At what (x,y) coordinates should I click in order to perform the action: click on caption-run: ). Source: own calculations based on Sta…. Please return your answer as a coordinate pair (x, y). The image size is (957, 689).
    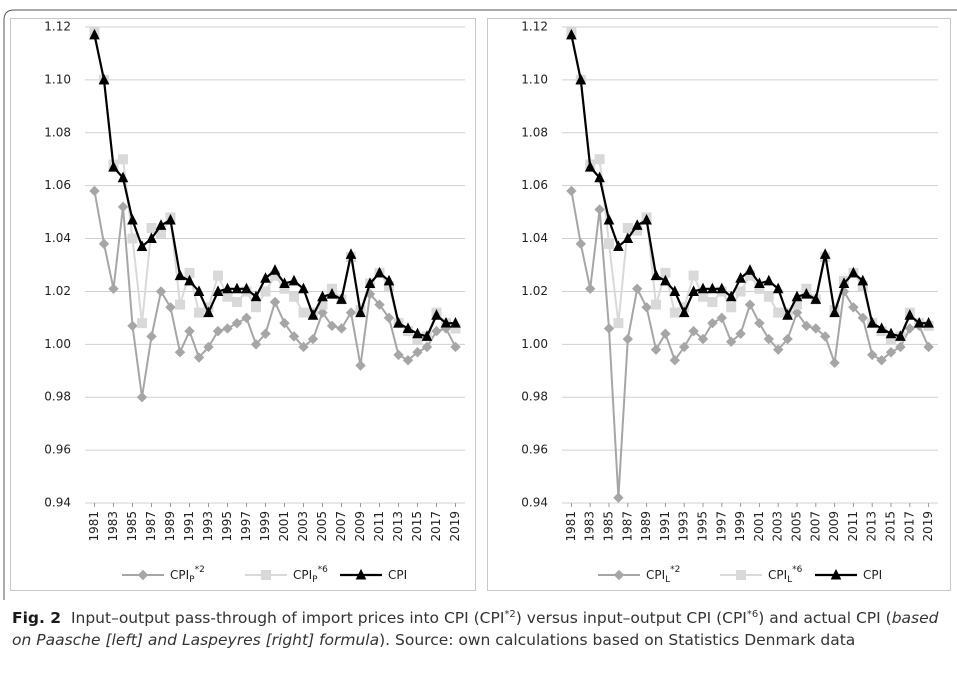
    Looking at the image, I should click on (617, 640).